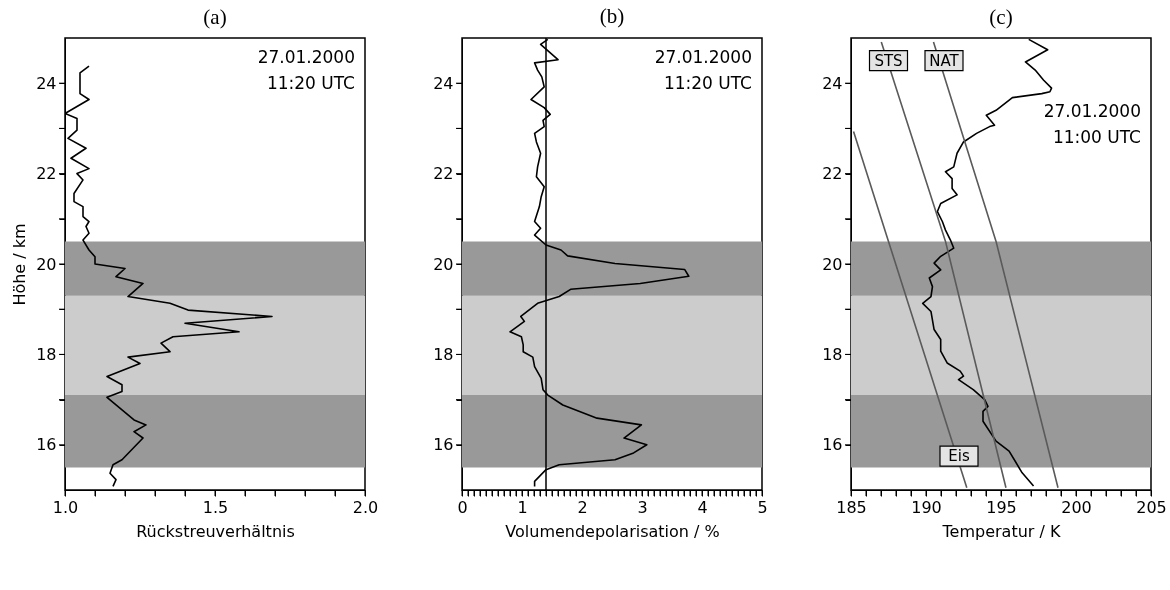 Image resolution: width=1170 pixels, height=590 pixels. I want to click on annotation: Eis, so click(959, 456).